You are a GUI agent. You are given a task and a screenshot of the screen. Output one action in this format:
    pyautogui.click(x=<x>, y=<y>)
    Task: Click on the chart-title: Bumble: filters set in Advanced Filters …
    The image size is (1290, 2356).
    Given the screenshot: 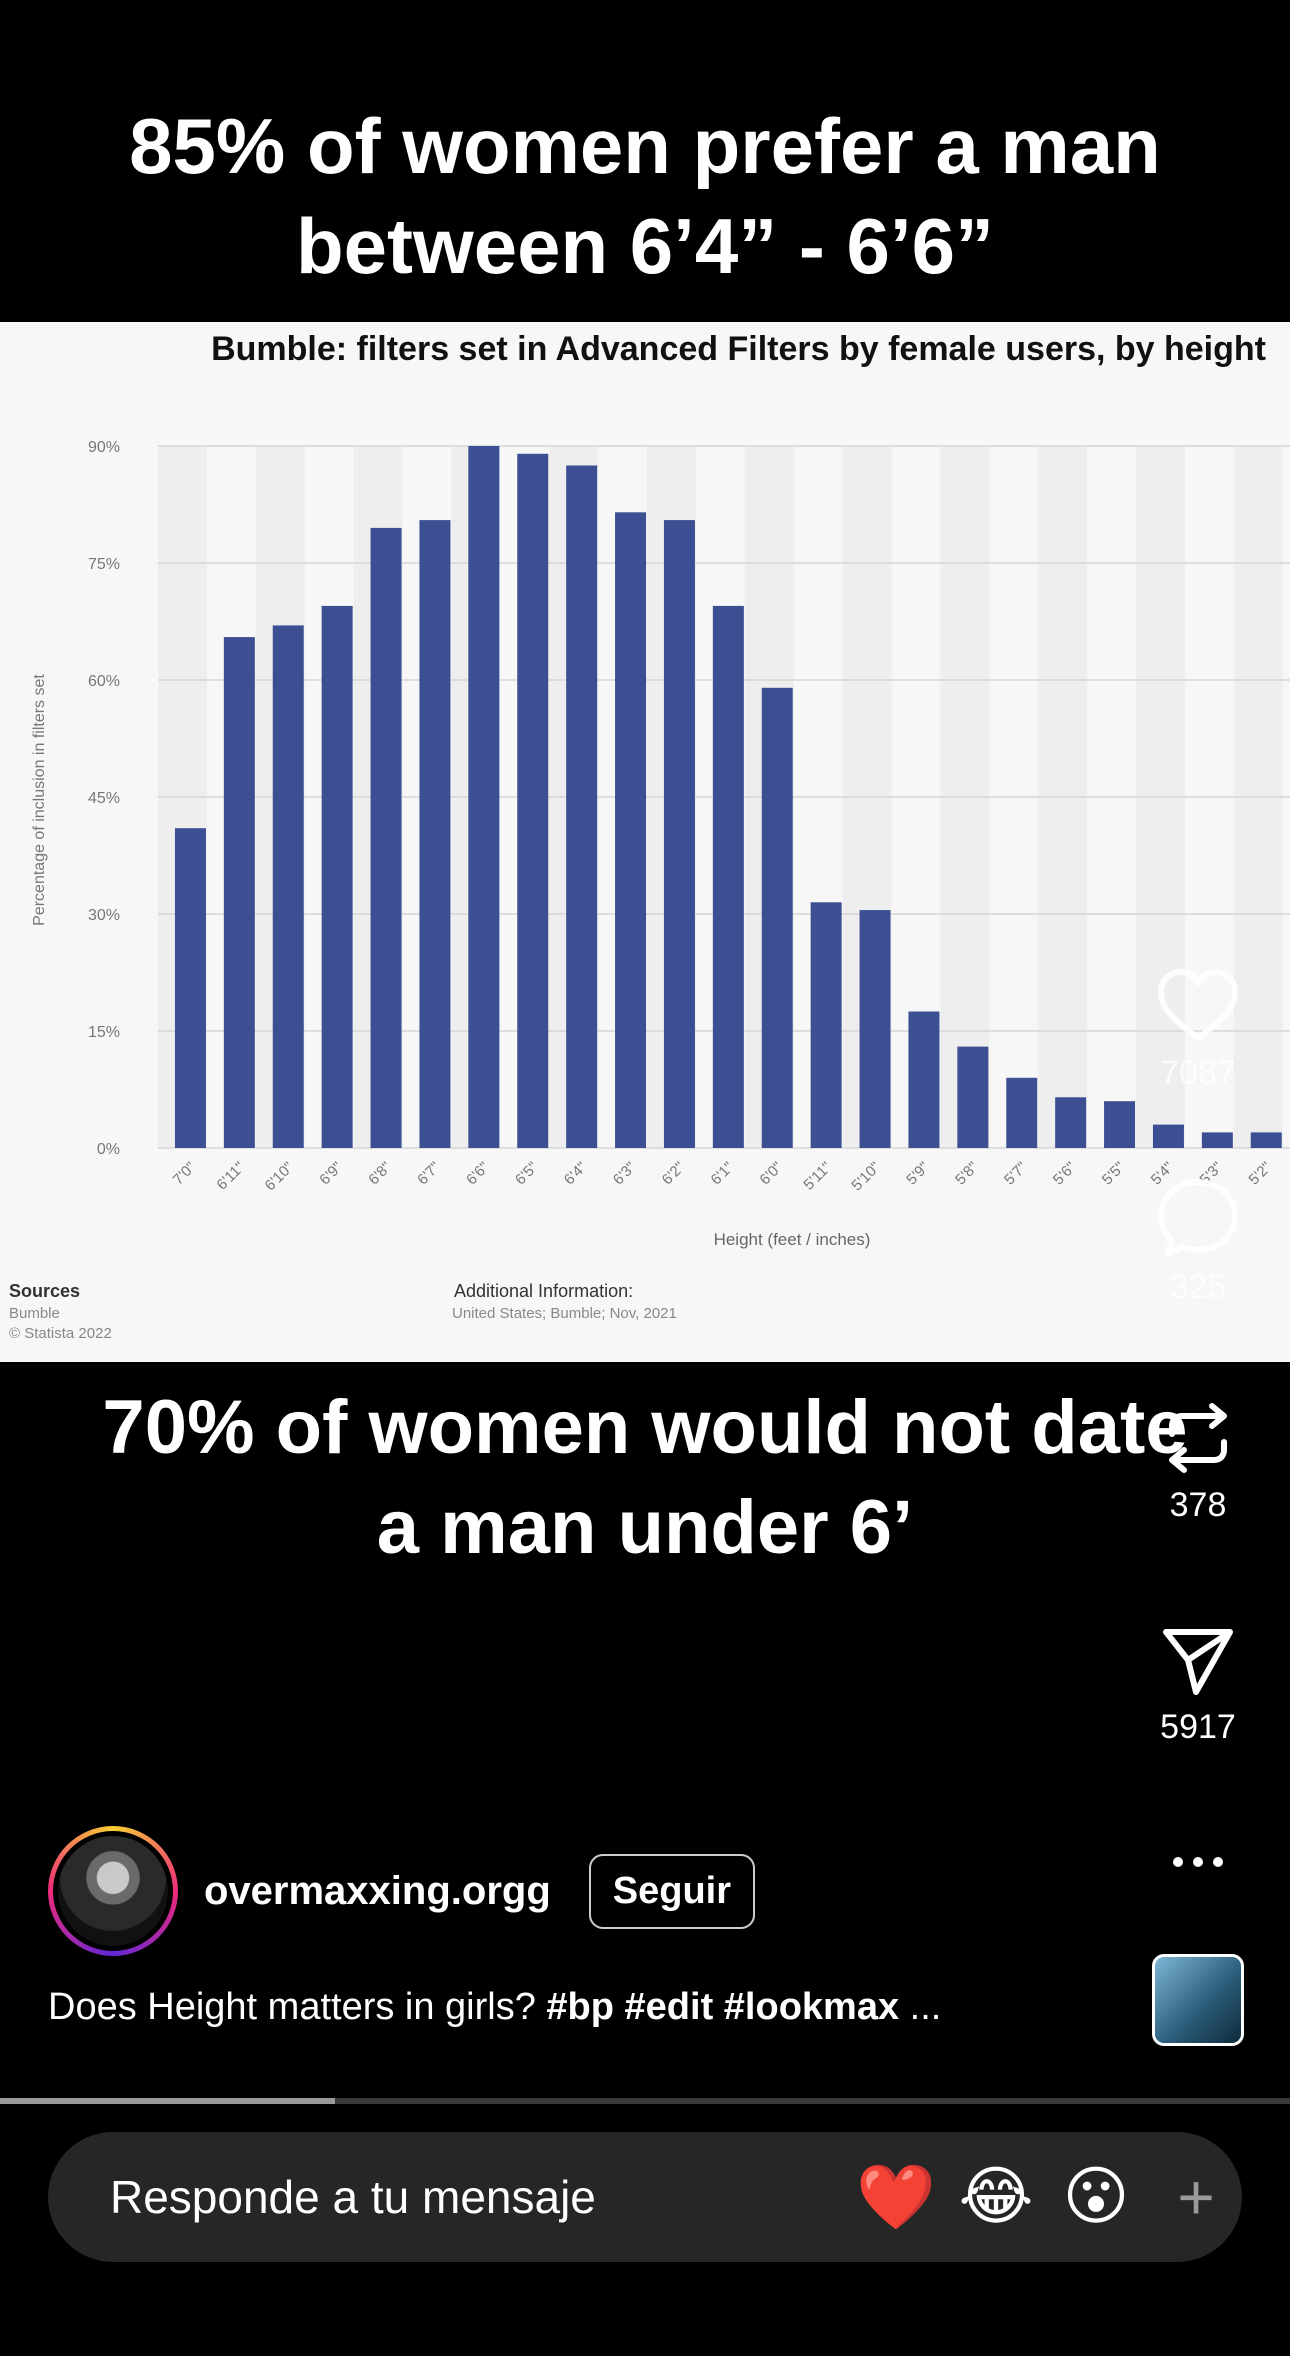 What is the action you would take?
    pyautogui.click(x=738, y=349)
    